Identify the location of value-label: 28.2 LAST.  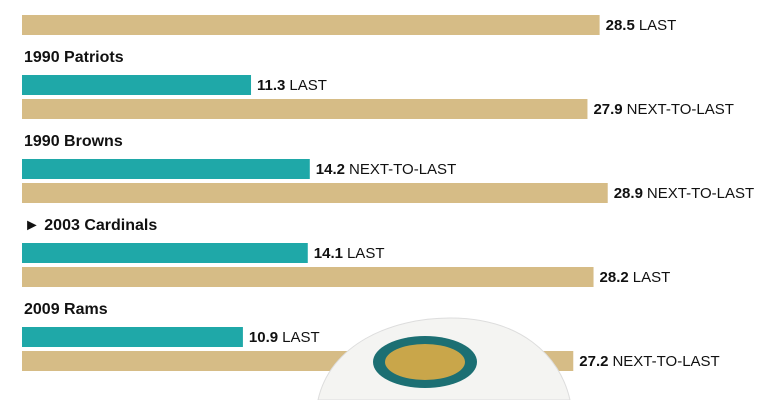
(635, 277).